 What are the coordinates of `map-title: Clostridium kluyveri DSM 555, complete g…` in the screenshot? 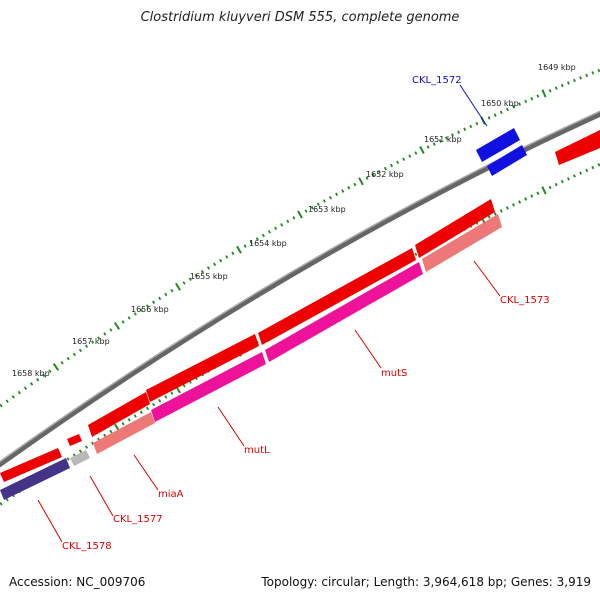 It's located at (300, 17).